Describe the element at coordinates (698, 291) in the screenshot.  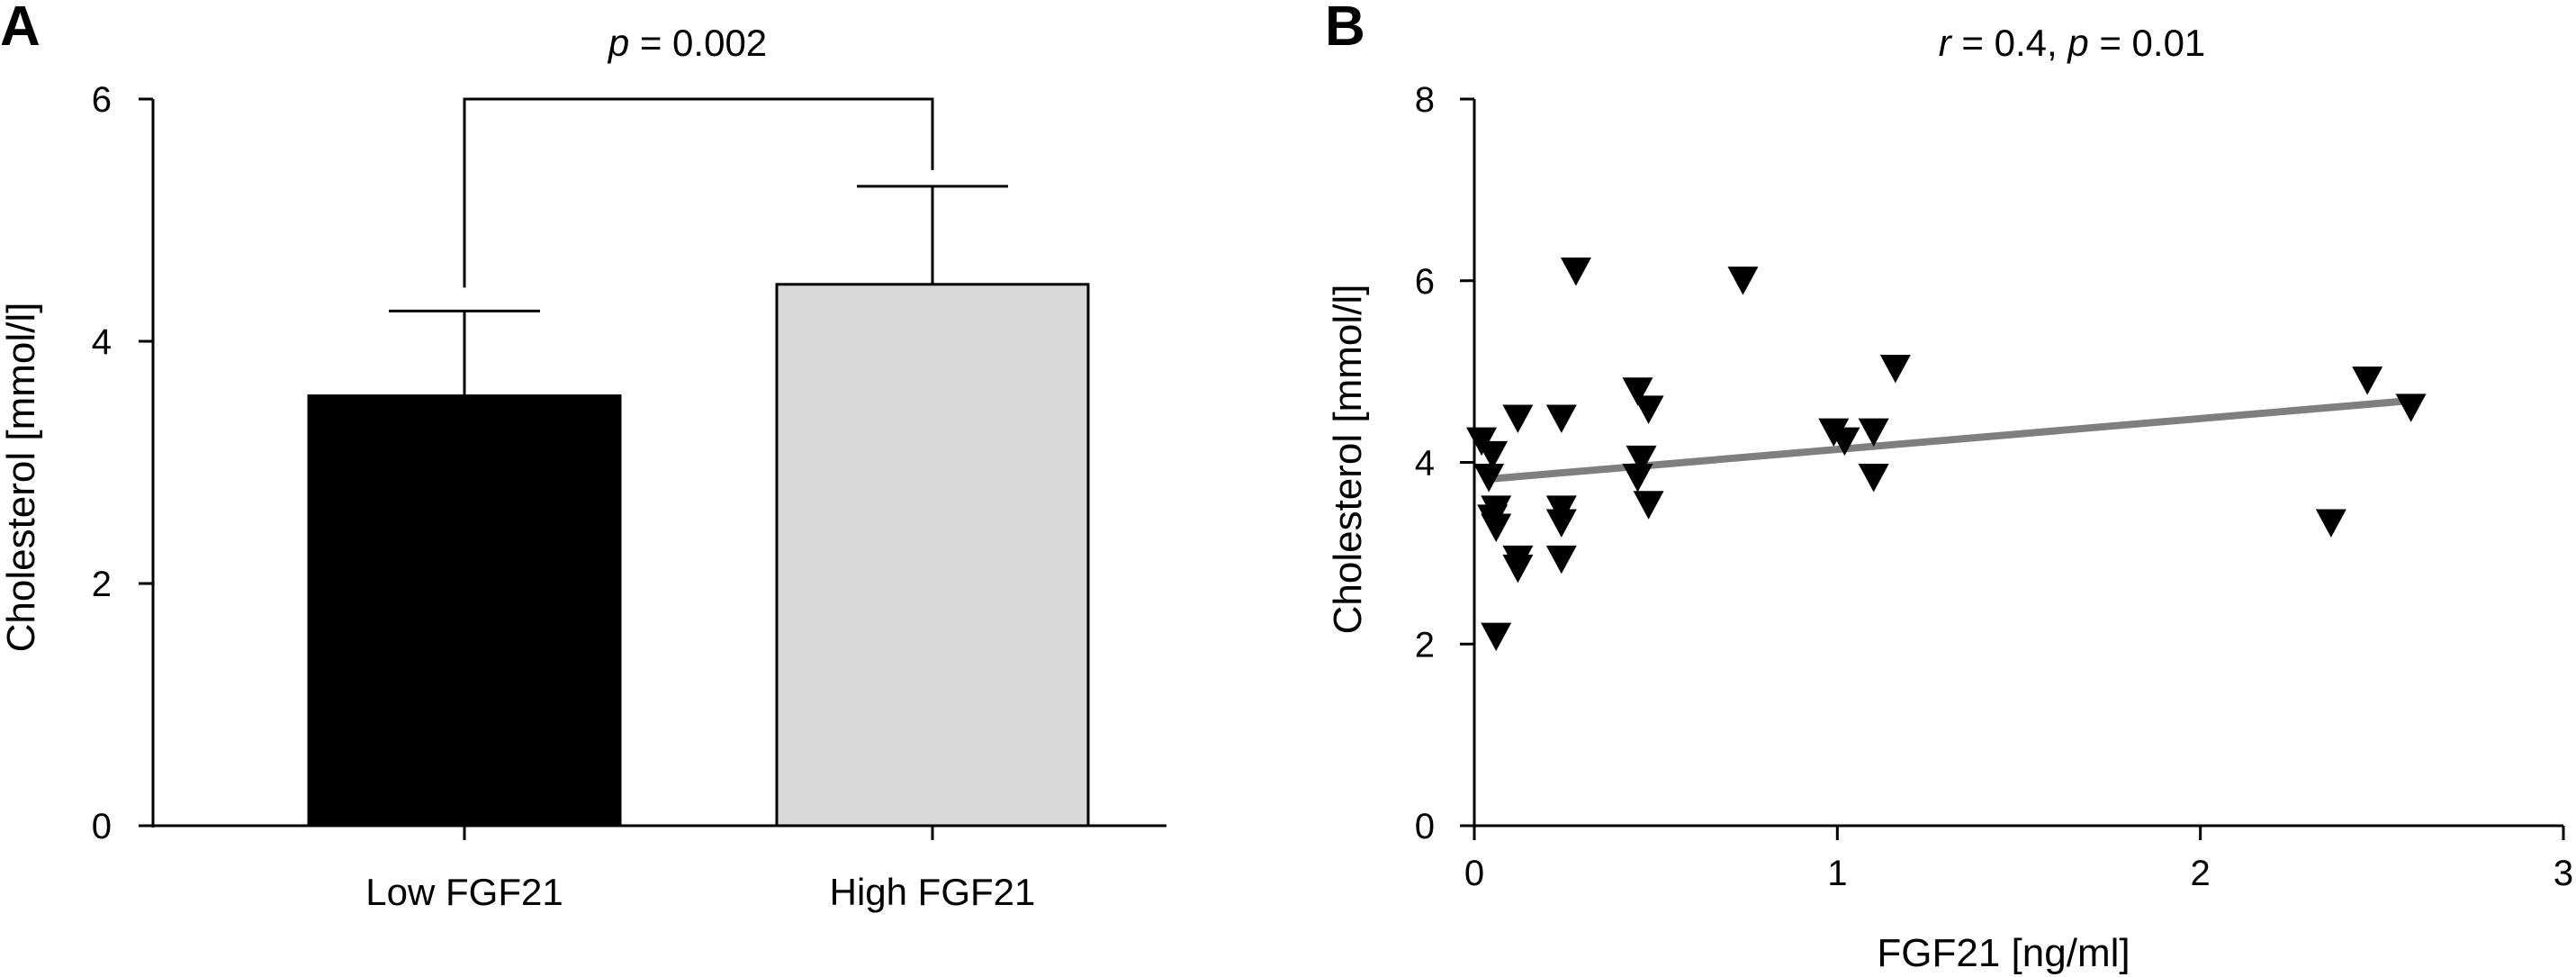
I see `error-bars` at that location.